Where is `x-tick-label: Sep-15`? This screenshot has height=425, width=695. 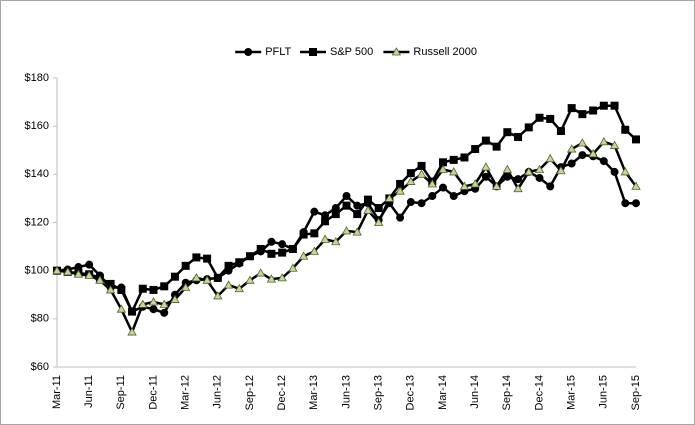
x-tick-label: Sep-15 is located at coordinates (636, 392).